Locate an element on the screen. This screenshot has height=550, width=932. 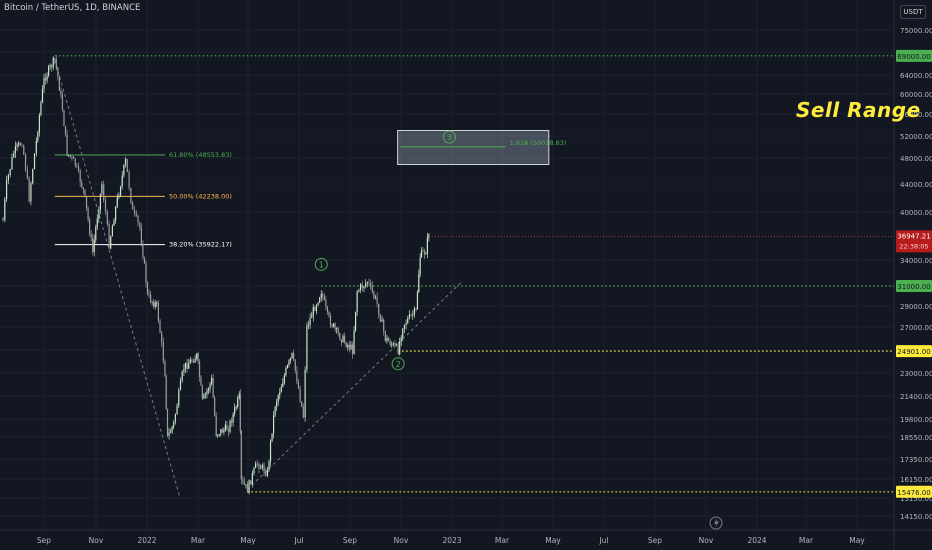
y-tick-label: 14150.00 is located at coordinates (916, 517).